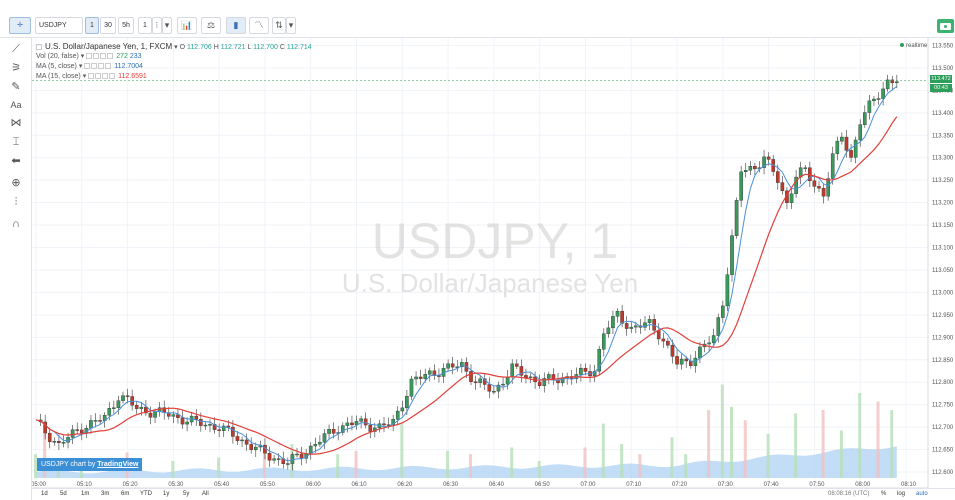  What do you see at coordinates (268, 485) in the screenshot?
I see `time-tick-label: 05:50` at bounding box center [268, 485].